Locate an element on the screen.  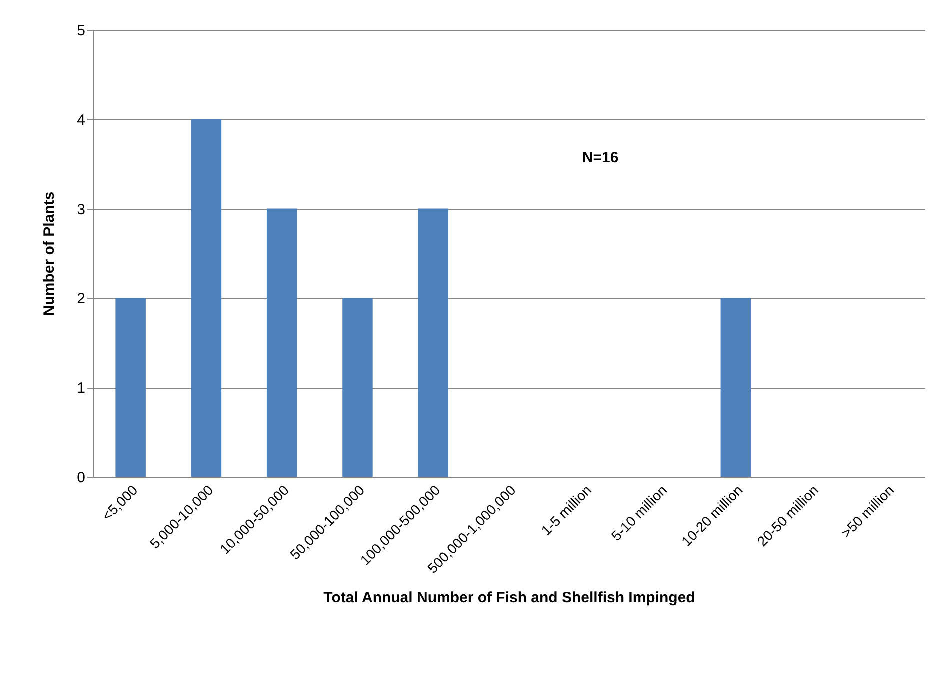
y-tick-label: 1 is located at coordinates (81, 389).